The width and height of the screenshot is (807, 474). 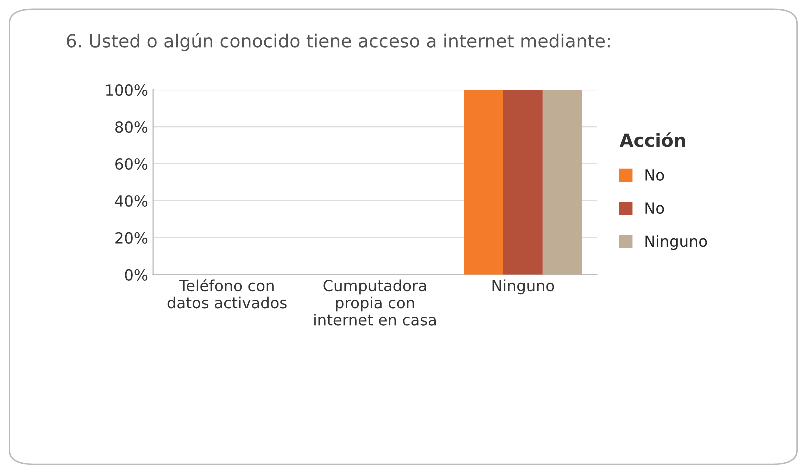 What do you see at coordinates (136, 275) in the screenshot?
I see `y-tick-label: 0%` at bounding box center [136, 275].